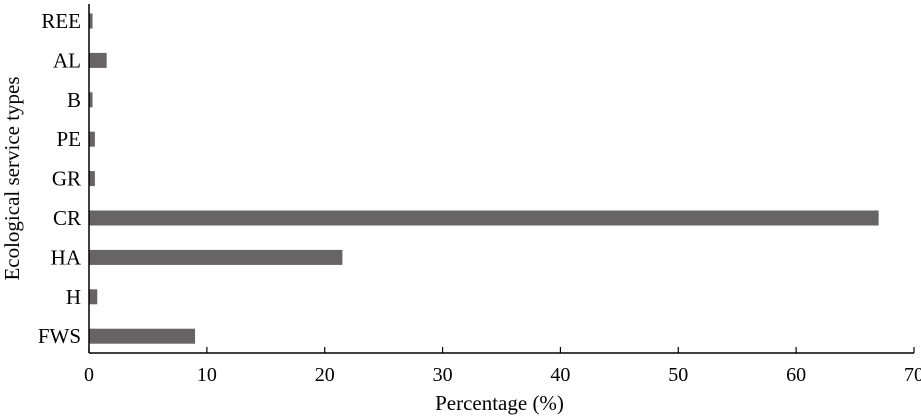 The height and width of the screenshot is (417, 921). What do you see at coordinates (67, 60) in the screenshot?
I see `category-label-al: AL` at bounding box center [67, 60].